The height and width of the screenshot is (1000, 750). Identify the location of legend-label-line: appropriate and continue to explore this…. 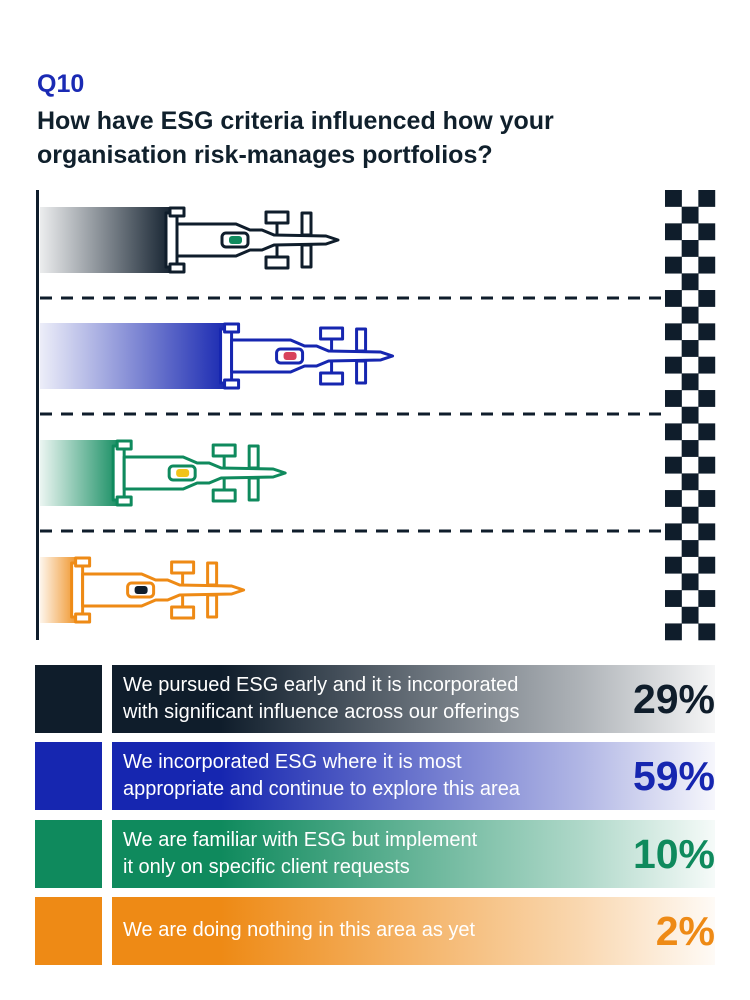
(321, 789).